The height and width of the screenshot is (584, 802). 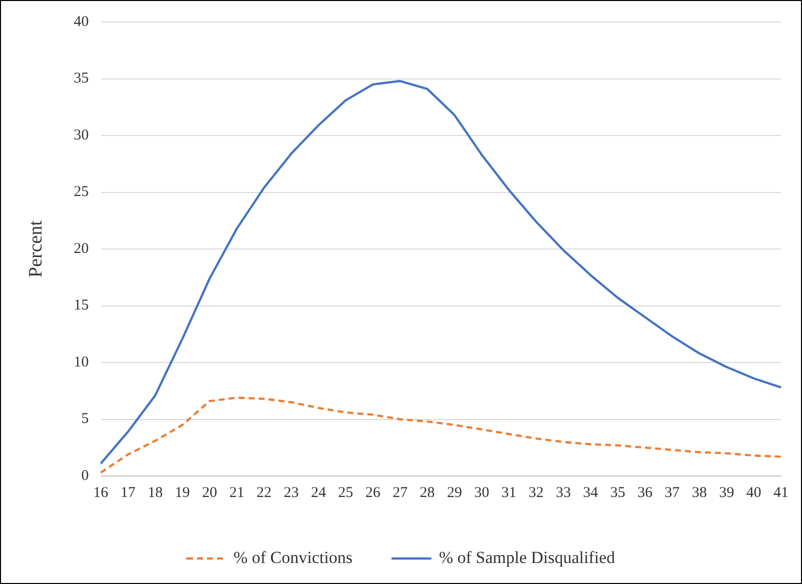 I want to click on x-tick-label: 40, so click(x=754, y=492).